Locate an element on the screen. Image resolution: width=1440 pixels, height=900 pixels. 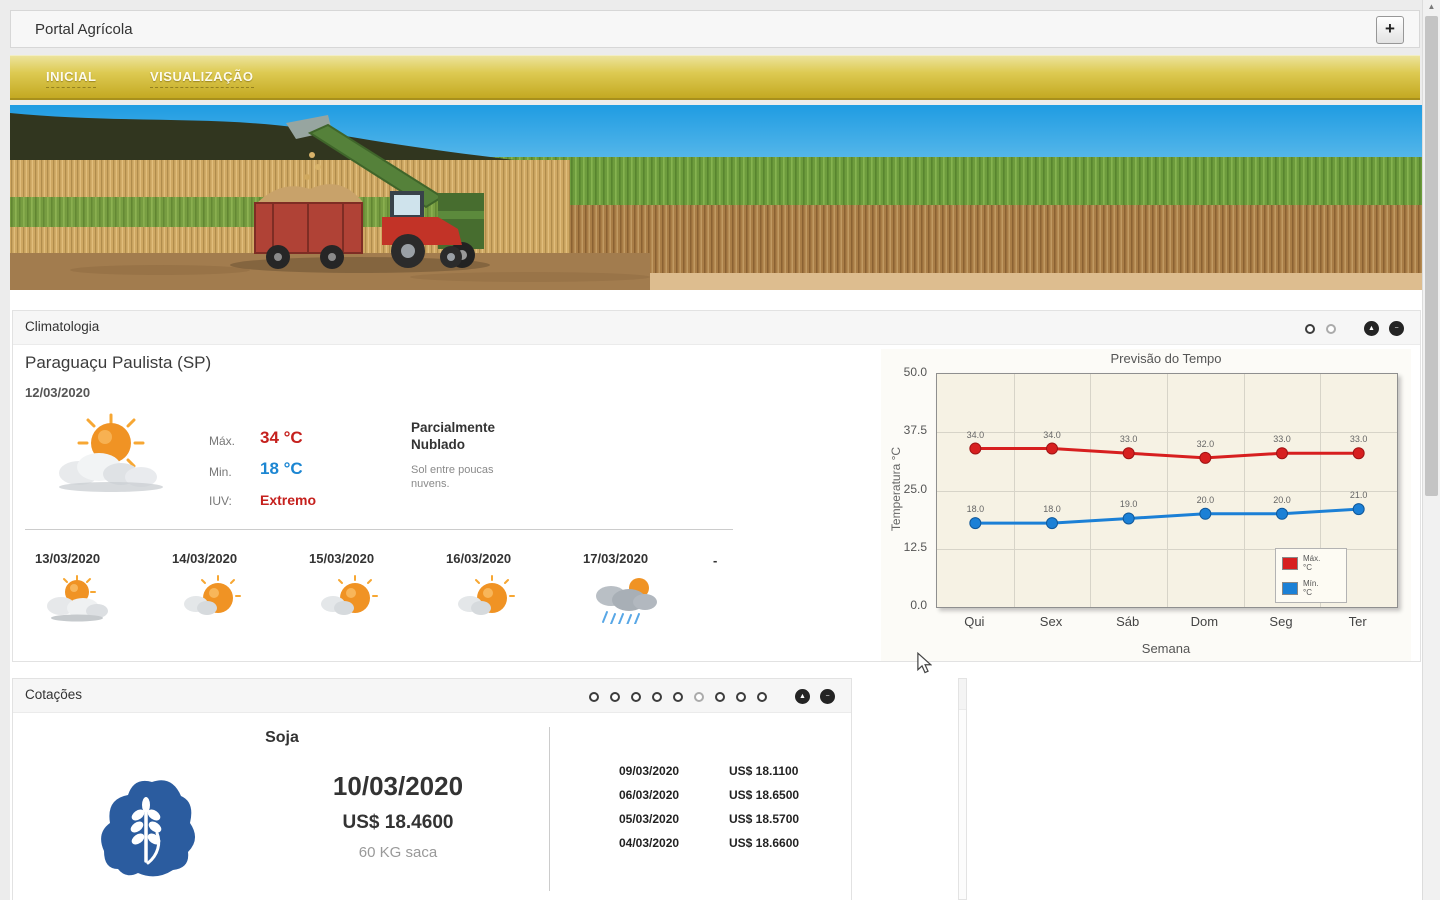
x-tick-label: Seg is located at coordinates (1281, 621).